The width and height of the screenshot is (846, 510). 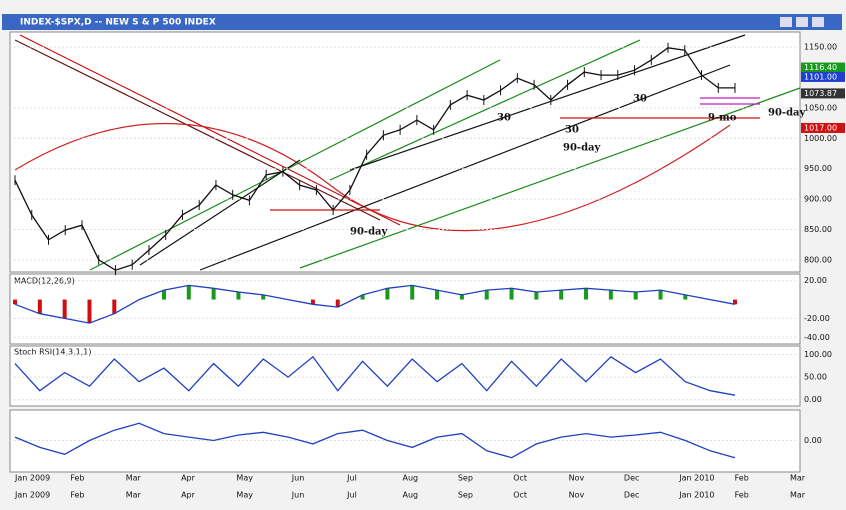 What do you see at coordinates (818, 168) in the screenshot?
I see `y-tick-label: 950.00` at bounding box center [818, 168].